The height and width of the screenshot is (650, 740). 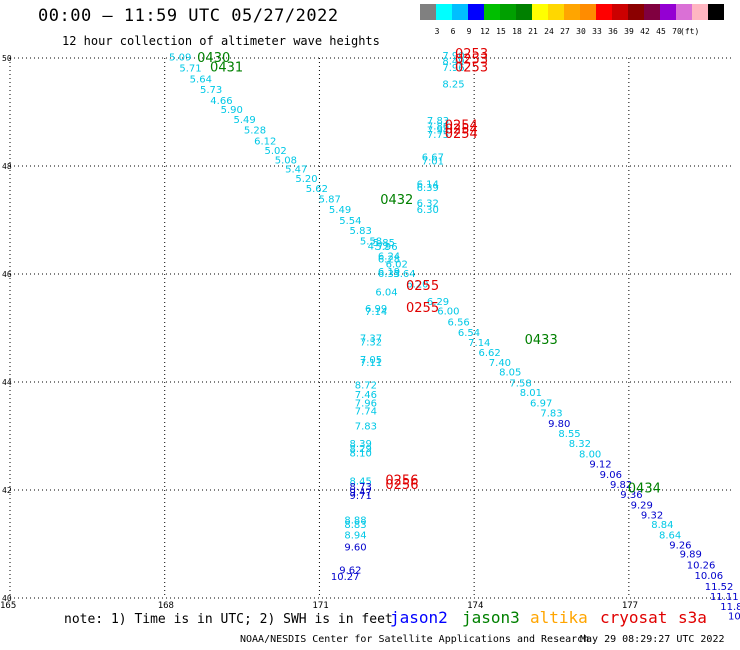 What do you see at coordinates (631, 495) in the screenshot?
I see `wave-height-value: 9.36` at bounding box center [631, 495].